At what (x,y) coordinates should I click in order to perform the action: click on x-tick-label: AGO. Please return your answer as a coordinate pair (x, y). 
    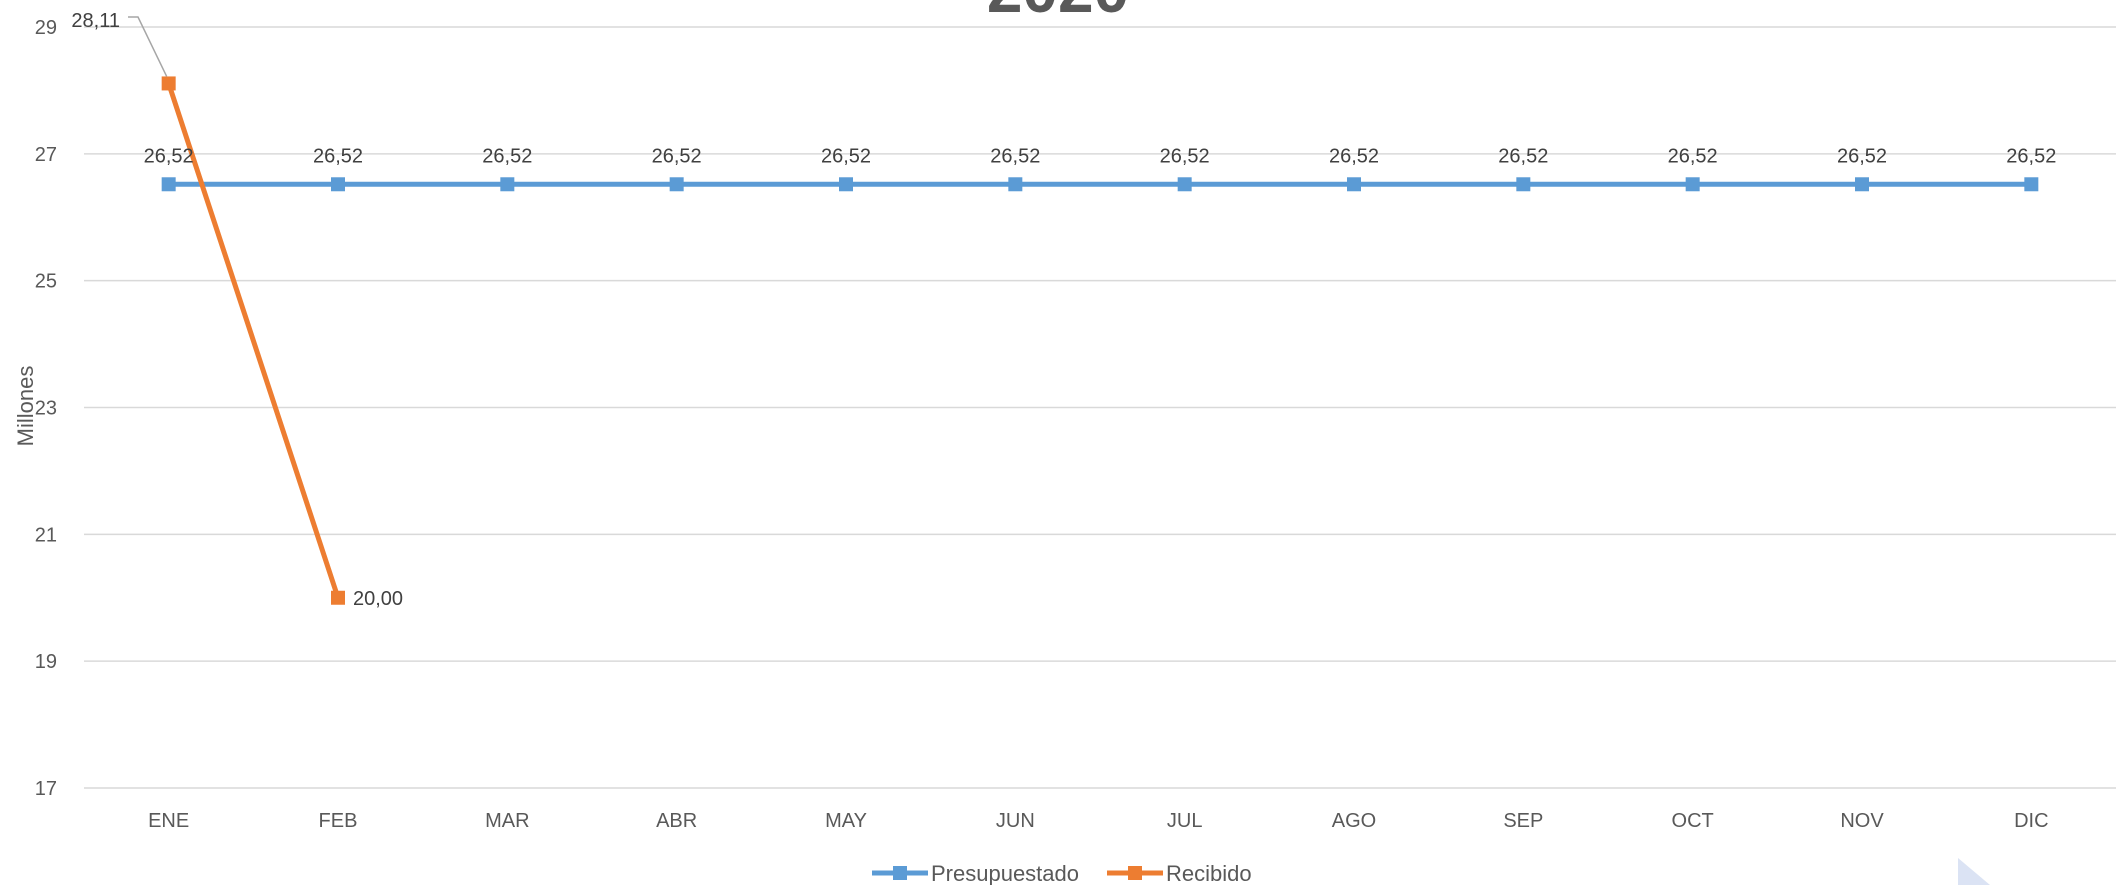
    Looking at the image, I should click on (1354, 821).